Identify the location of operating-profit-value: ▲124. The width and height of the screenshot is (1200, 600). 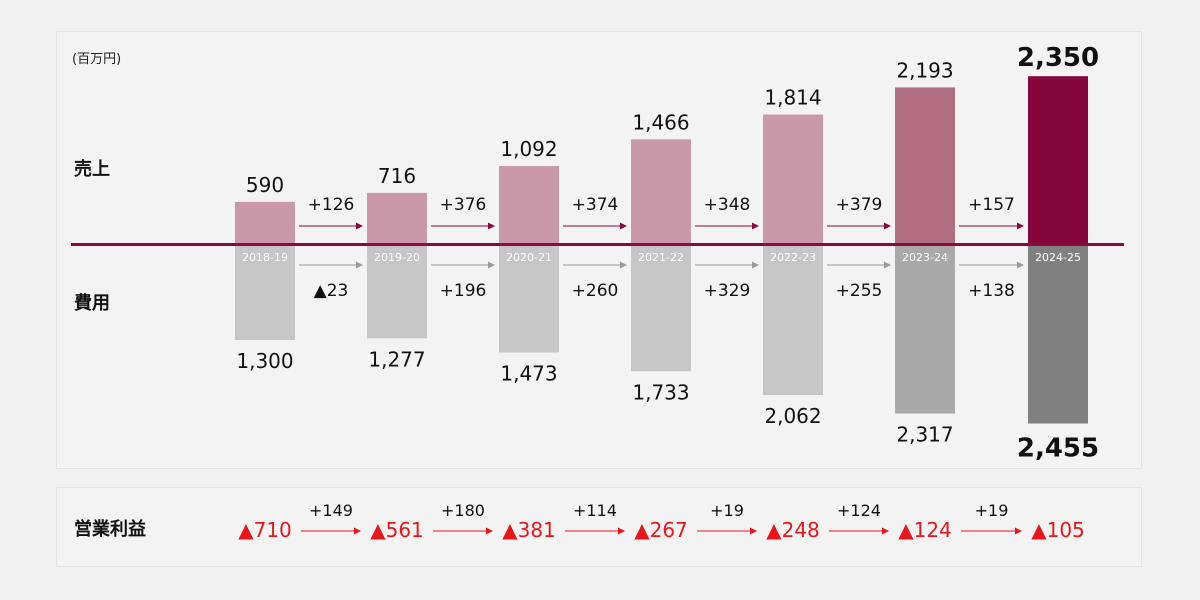
(925, 530).